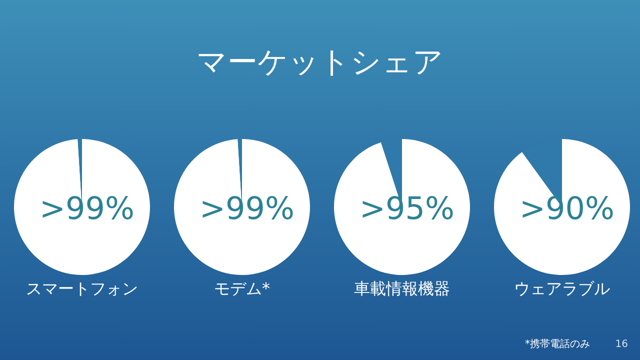 The width and height of the screenshot is (640, 360). I want to click on text: スマートフォン, so click(82, 288).